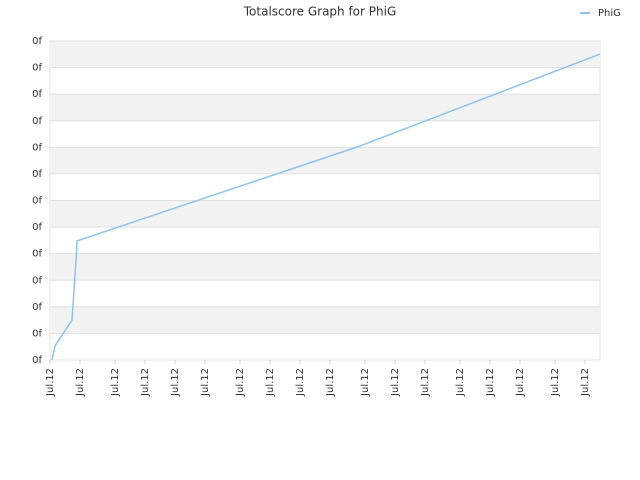 The height and width of the screenshot is (480, 640). What do you see at coordinates (320, 12) in the screenshot?
I see `chart-title: Totalscore Graph for PhiG` at bounding box center [320, 12].